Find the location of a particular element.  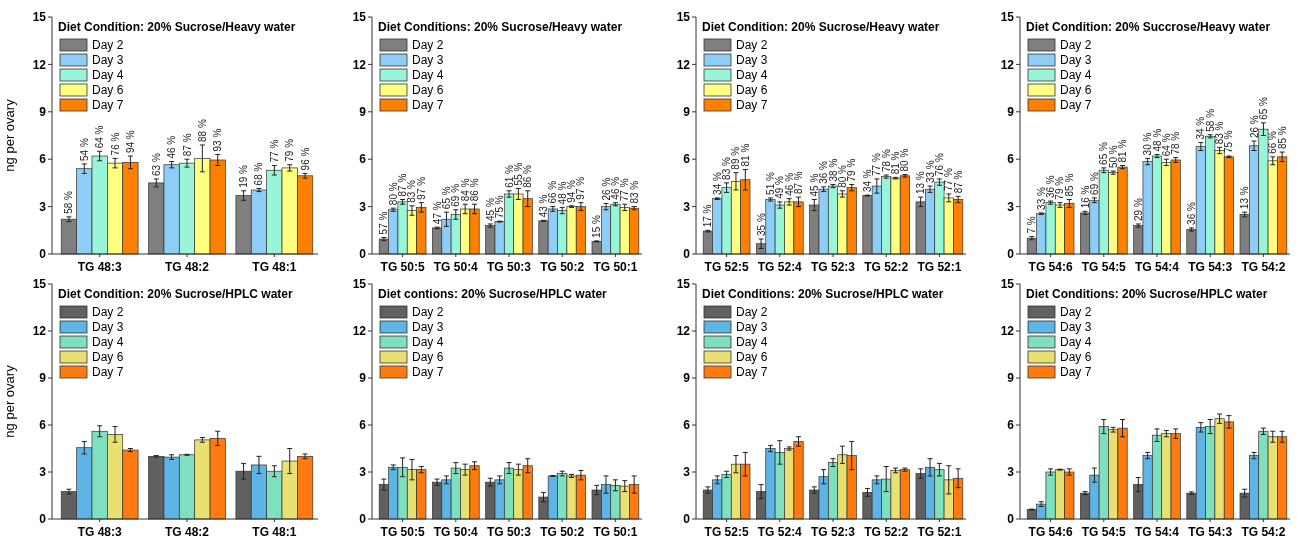

annotation: 86 % is located at coordinates (528, 176).